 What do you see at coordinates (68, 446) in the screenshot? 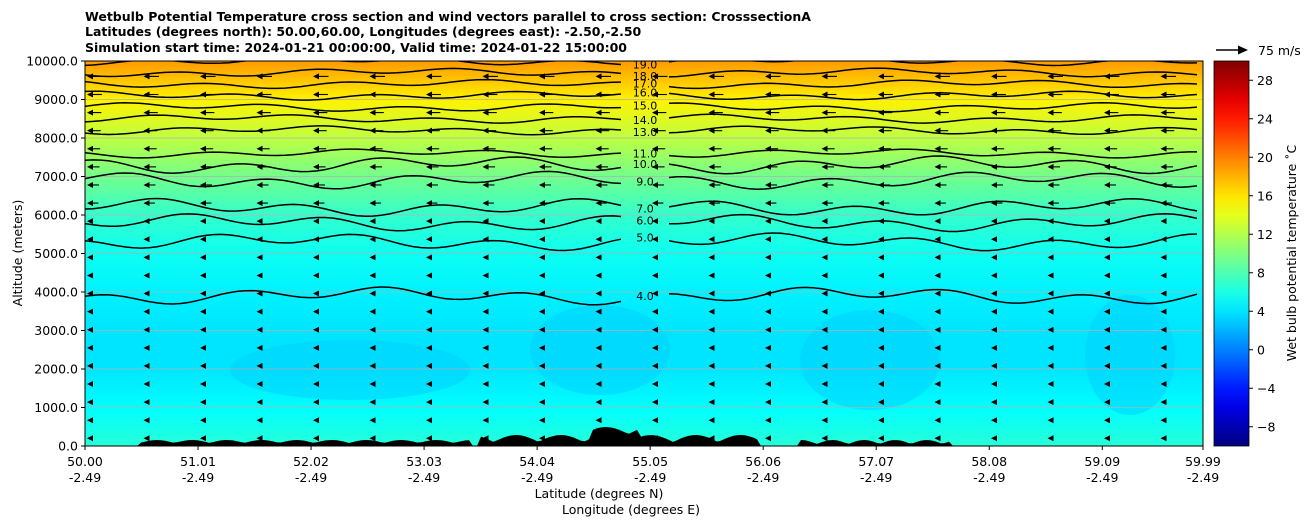
I see `y-tick-label: 0.0` at bounding box center [68, 446].